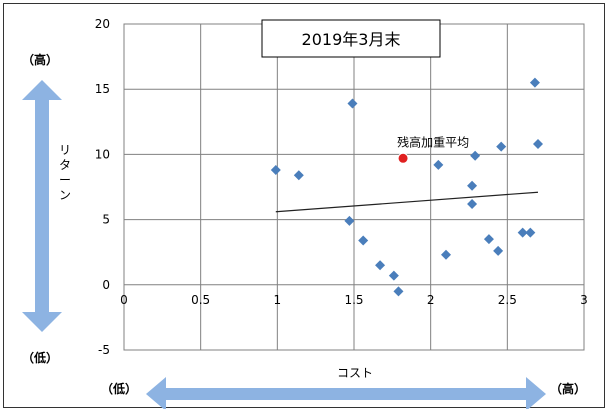  Describe the element at coordinates (65, 172) in the screenshot. I see `y-axis-title: リターン` at that location.